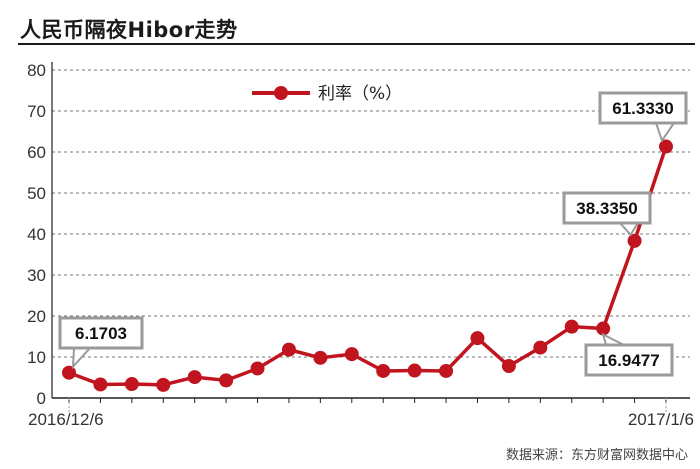 Image resolution: width=700 pixels, height=469 pixels. Describe the element at coordinates (36, 152) in the screenshot. I see `y-tick-label-60: 60` at that location.